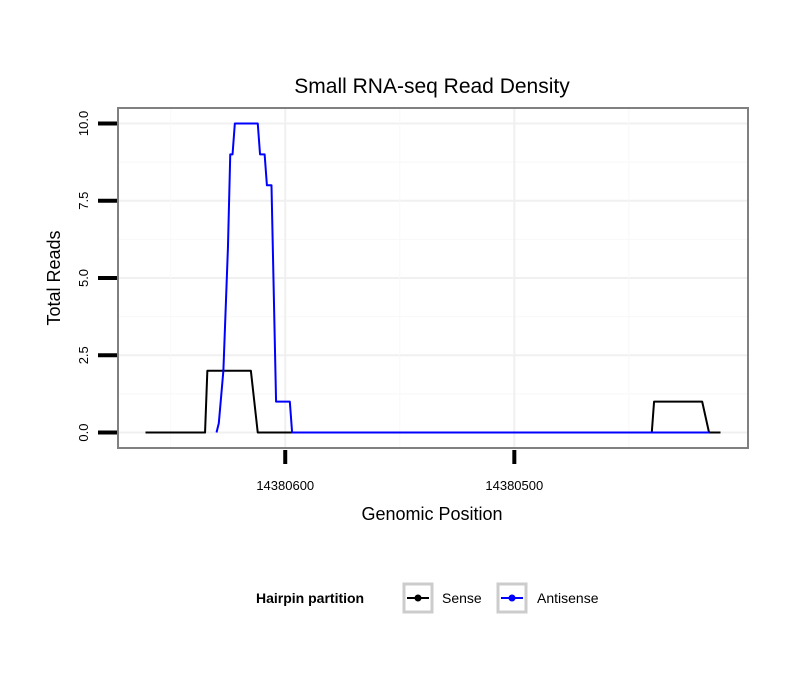 The height and width of the screenshot is (695, 810). Describe the element at coordinates (83, 355) in the screenshot. I see `y-tick-label: 2.5` at that location.